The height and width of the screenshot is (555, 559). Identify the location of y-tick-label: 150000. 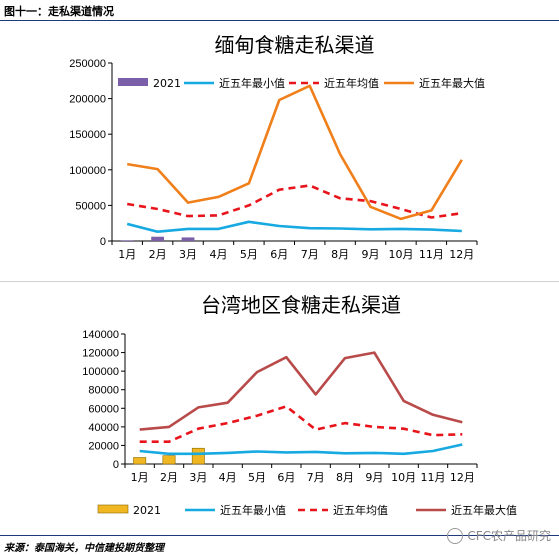
(87, 135).